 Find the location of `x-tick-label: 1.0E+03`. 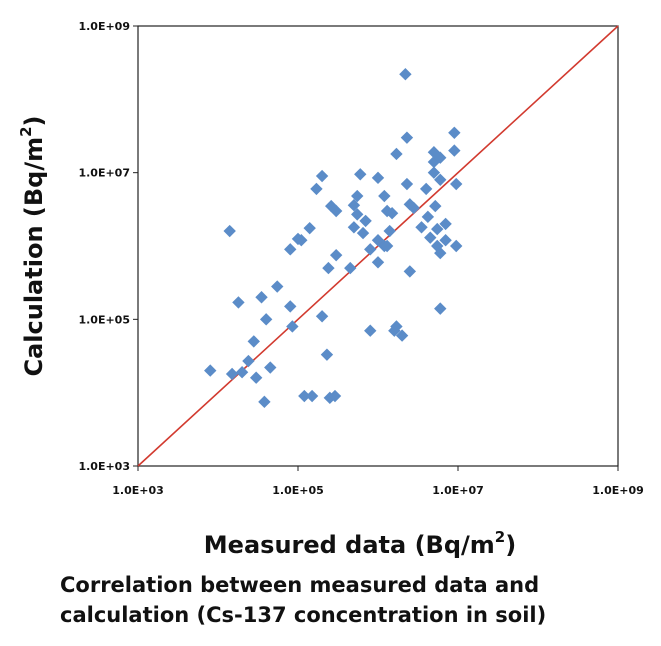

x-tick-label: 1.0E+03 is located at coordinates (138, 490).